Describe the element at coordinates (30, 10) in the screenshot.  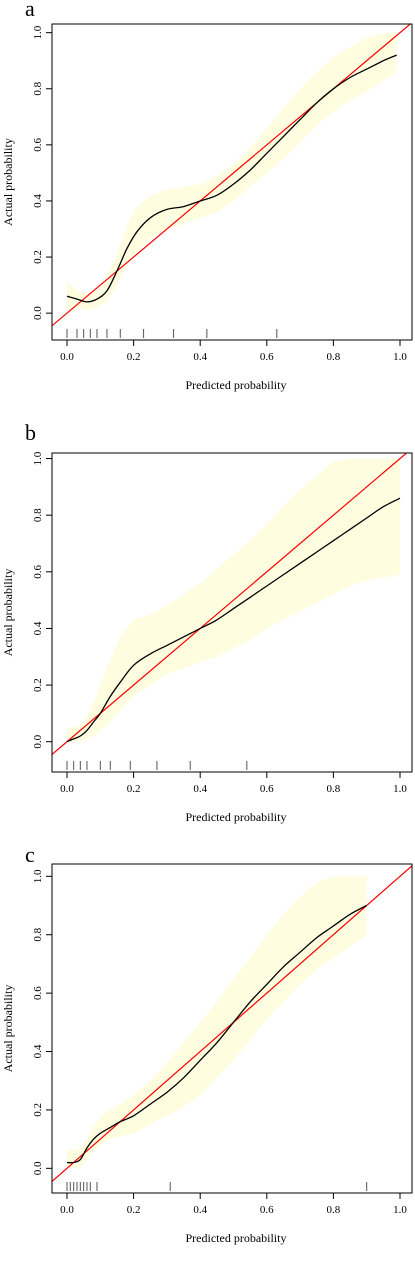
I see `panel-label: a` at that location.